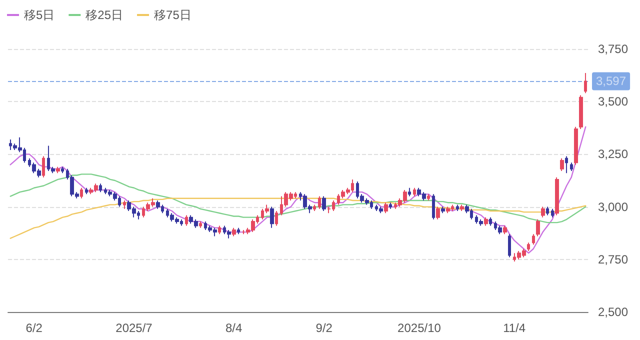 This screenshot has width=640, height=340. What do you see at coordinates (613, 101) in the screenshot?
I see `y-tick-label: 3,500` at bounding box center [613, 101].